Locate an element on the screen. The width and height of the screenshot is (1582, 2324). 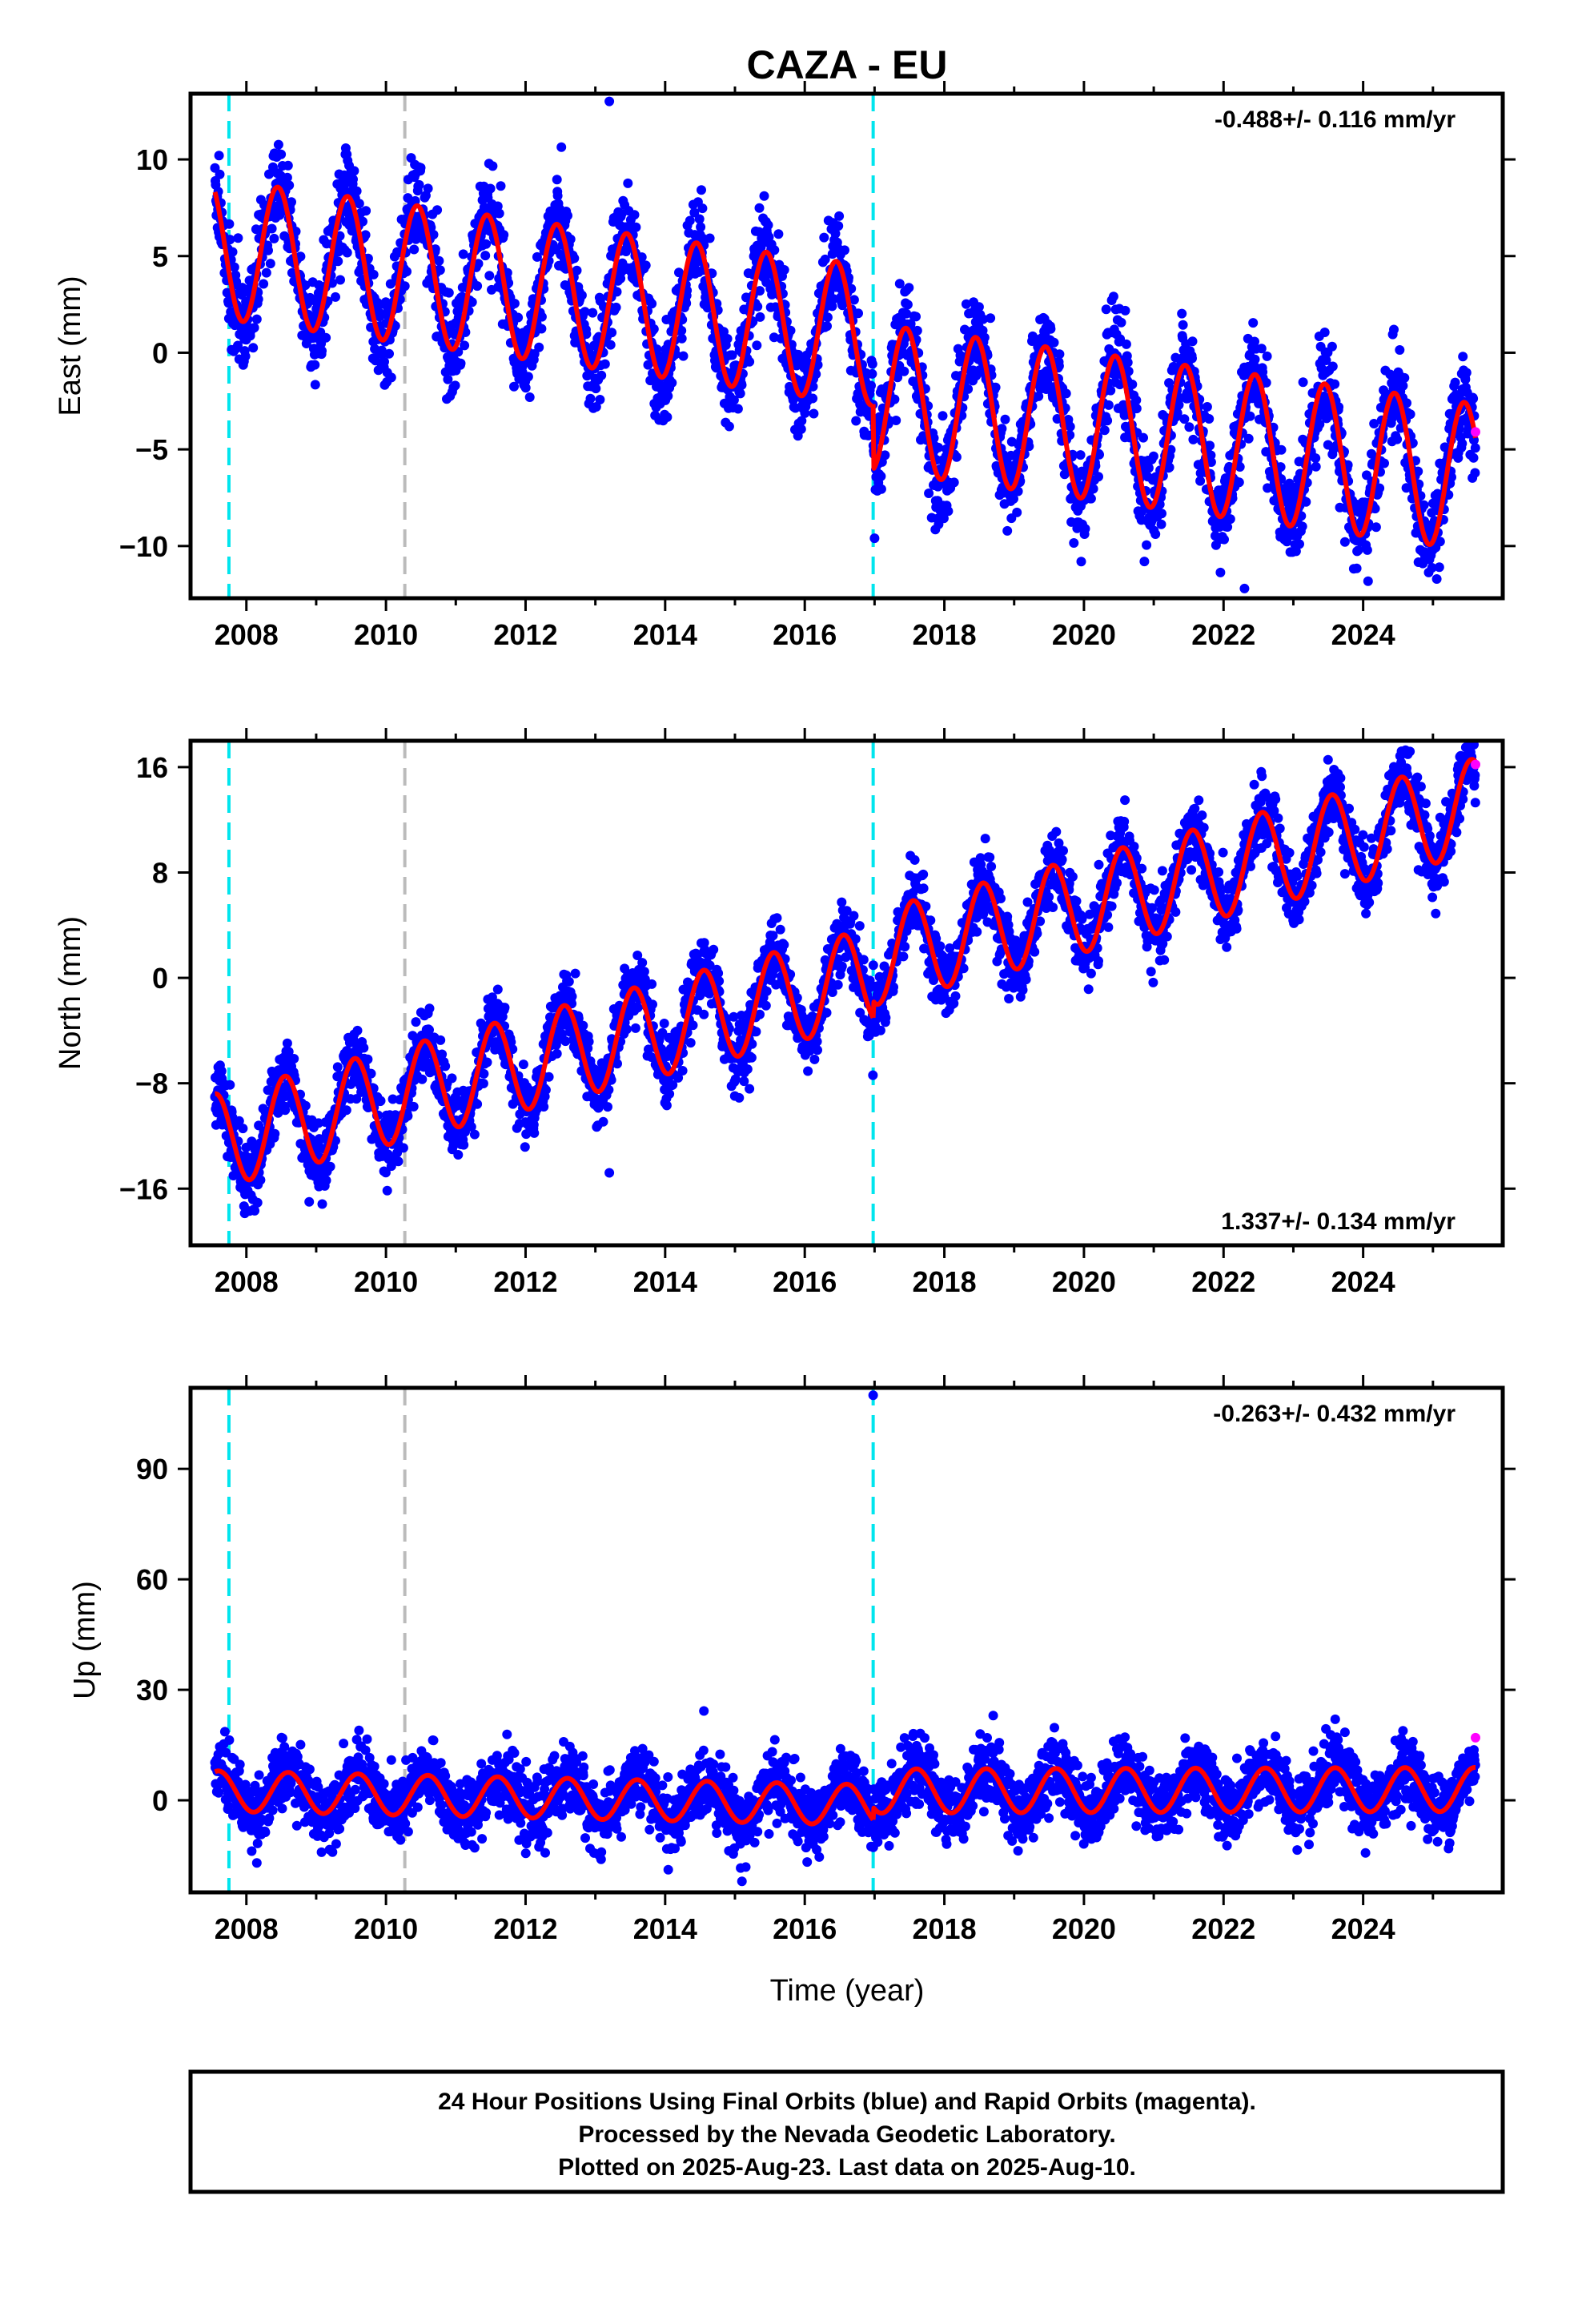
y-tick-label: 0 is located at coordinates (160, 352).